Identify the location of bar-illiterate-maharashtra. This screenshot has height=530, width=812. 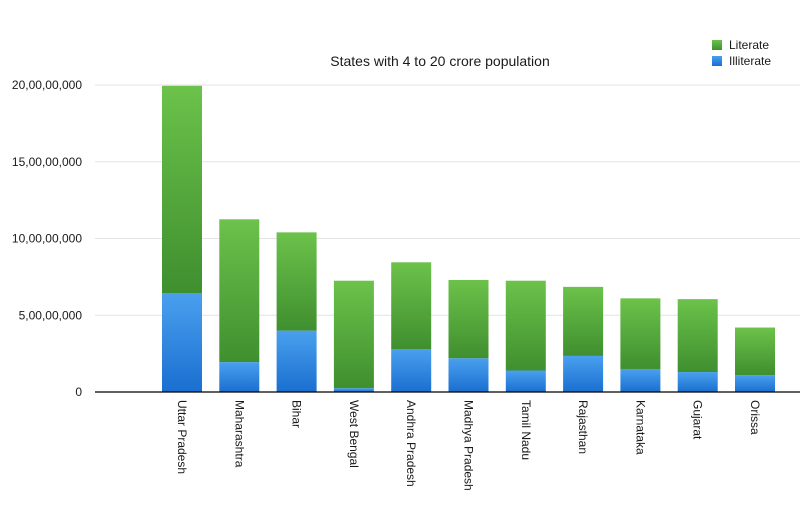
(239, 377).